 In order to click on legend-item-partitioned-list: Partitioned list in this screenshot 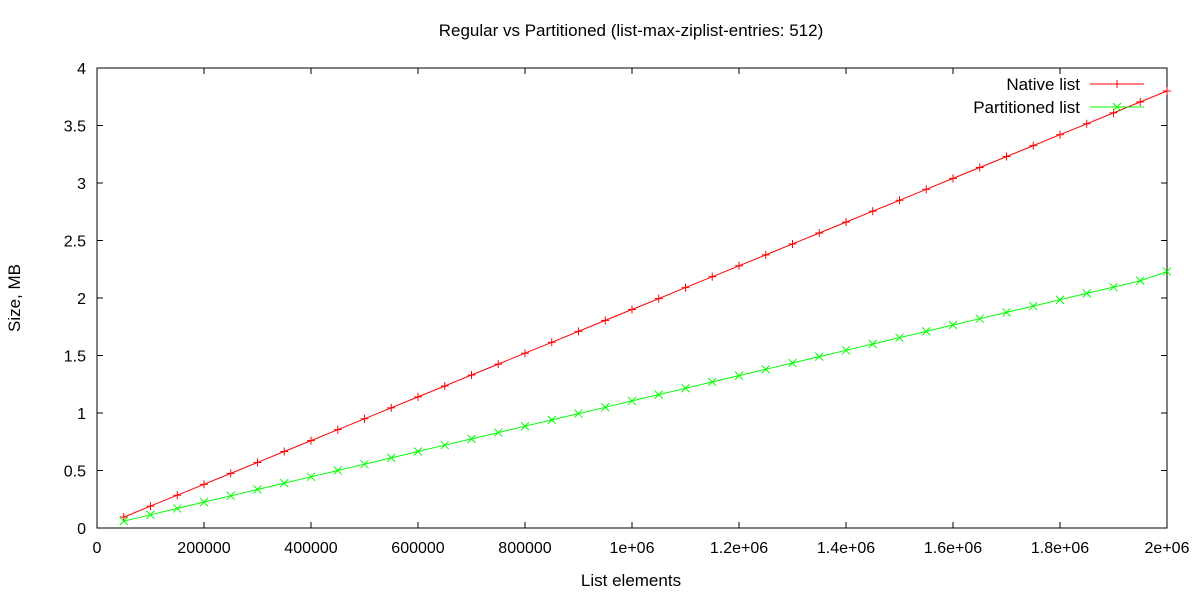, I will do `click(1058, 107)`.